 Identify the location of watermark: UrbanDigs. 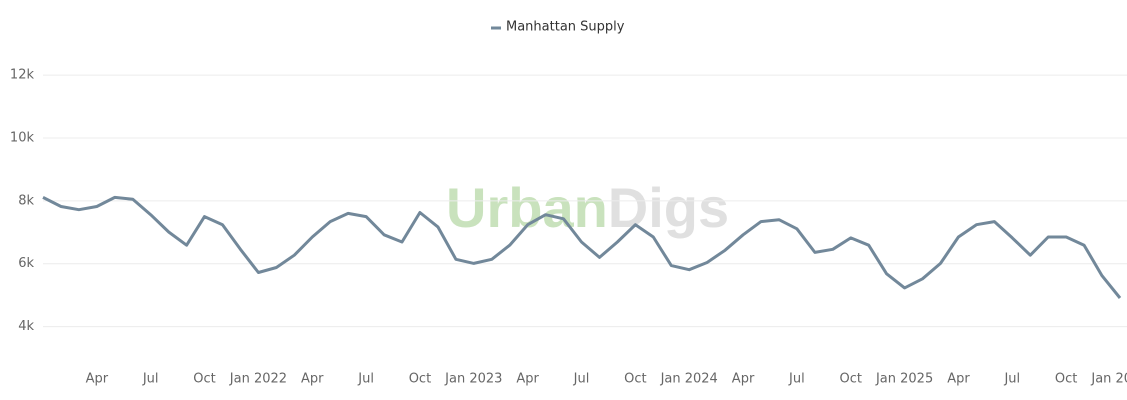
(587, 207).